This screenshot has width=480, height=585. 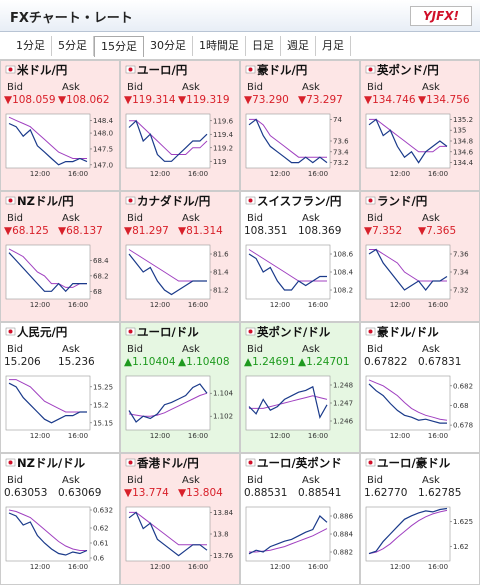 I want to click on pair-name: ユーロ/豪ドル, so click(x=414, y=463).